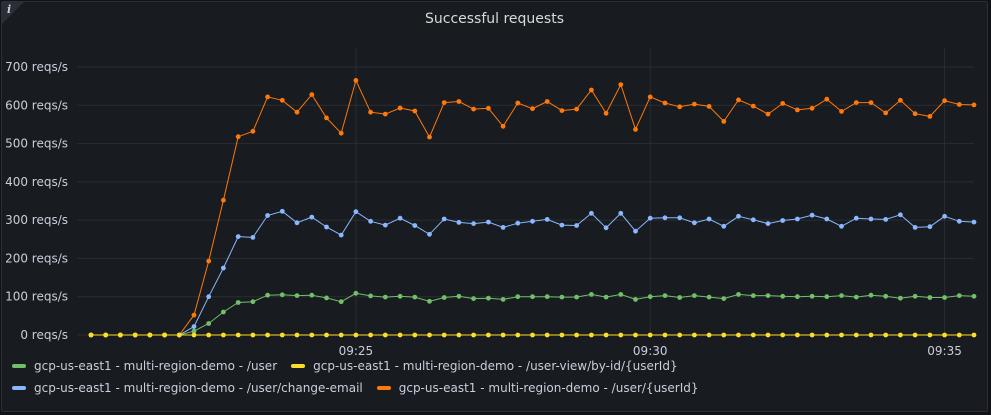 The image size is (991, 415). Describe the element at coordinates (36, 220) in the screenshot. I see `y-tick-label: 300 reqs/s` at that location.